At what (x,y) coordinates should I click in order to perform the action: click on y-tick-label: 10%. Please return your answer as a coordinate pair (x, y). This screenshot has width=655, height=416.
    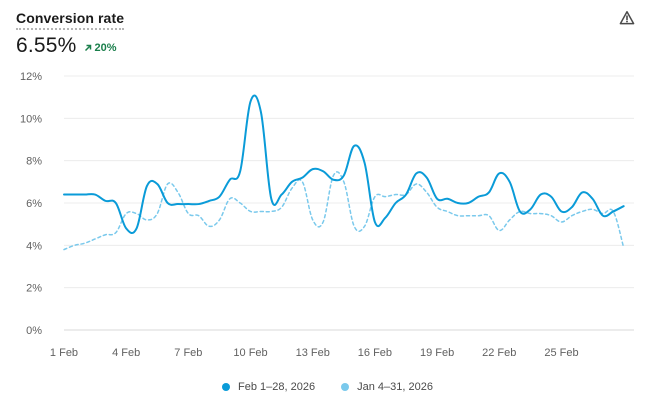
    Looking at the image, I should click on (31, 119).